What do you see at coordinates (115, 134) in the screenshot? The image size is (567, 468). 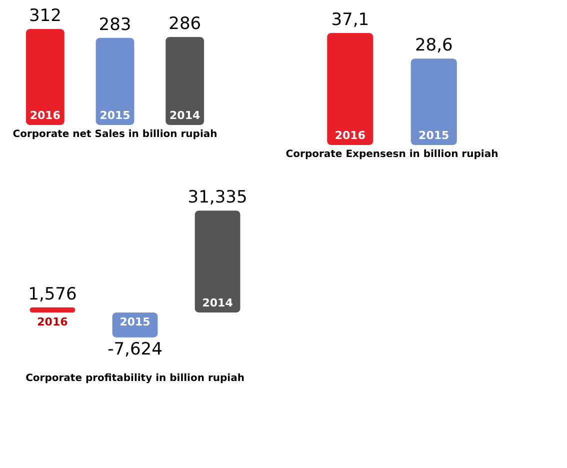 I see `text: Corporate net Sales in billion rupiah` at bounding box center [115, 134].